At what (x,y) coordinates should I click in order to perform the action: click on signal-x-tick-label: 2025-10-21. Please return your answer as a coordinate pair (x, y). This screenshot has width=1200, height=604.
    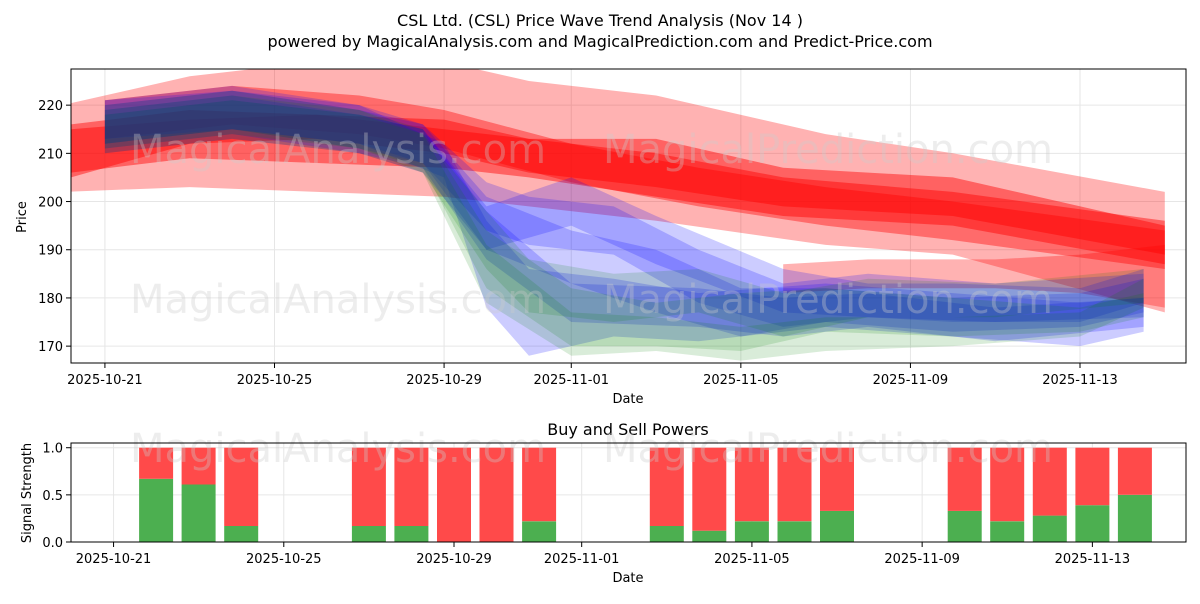
    Looking at the image, I should click on (114, 559).